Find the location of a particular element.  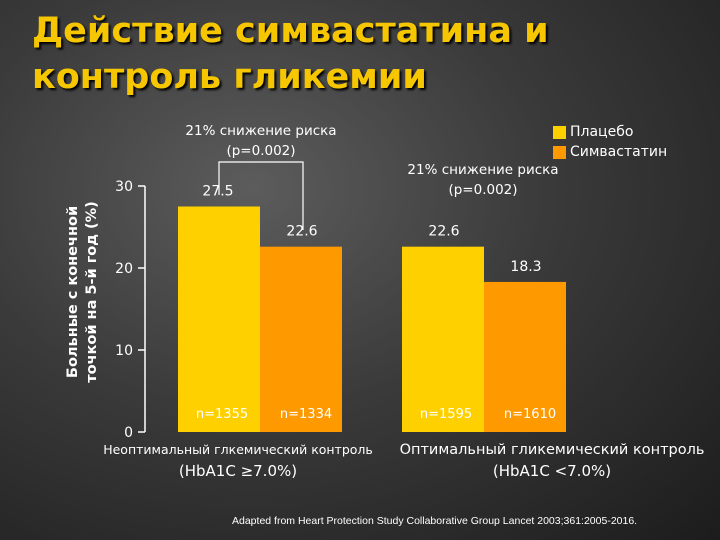

significance-bracket is located at coordinates (261, 195).